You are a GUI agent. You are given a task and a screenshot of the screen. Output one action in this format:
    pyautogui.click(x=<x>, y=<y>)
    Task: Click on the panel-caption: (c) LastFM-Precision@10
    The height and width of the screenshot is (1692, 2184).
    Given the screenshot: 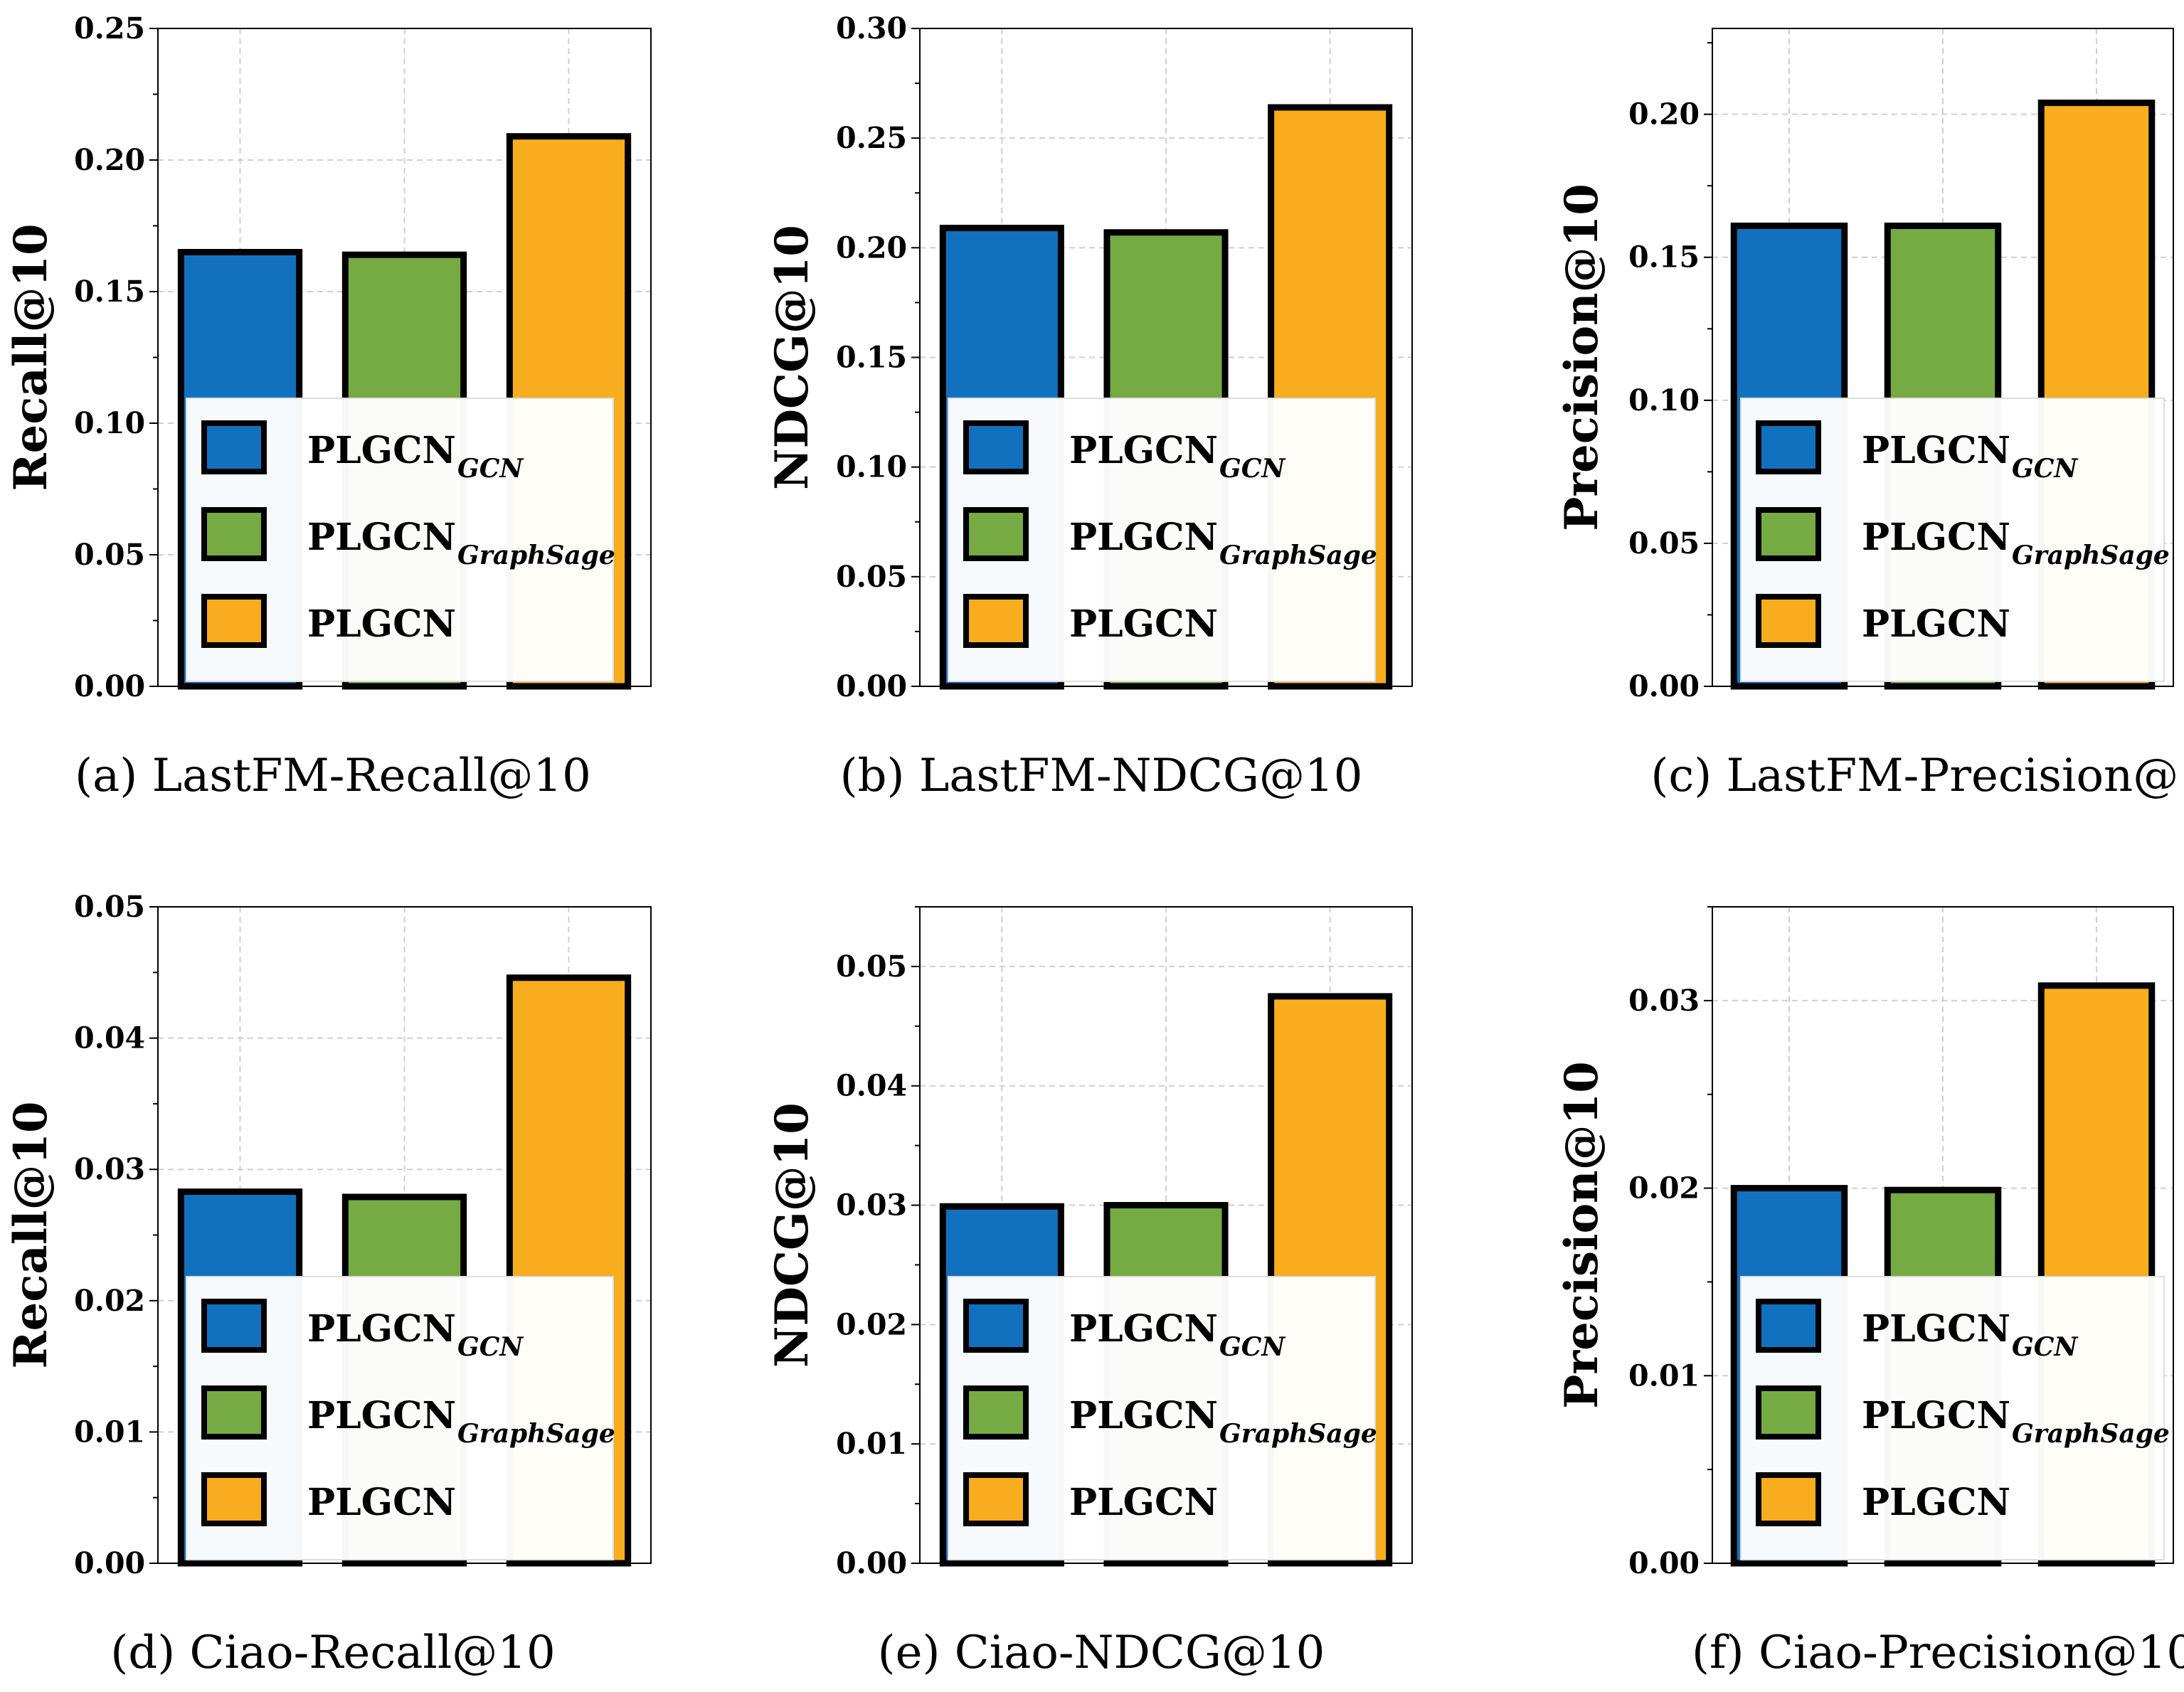 What is the action you would take?
    pyautogui.click(x=1917, y=776)
    